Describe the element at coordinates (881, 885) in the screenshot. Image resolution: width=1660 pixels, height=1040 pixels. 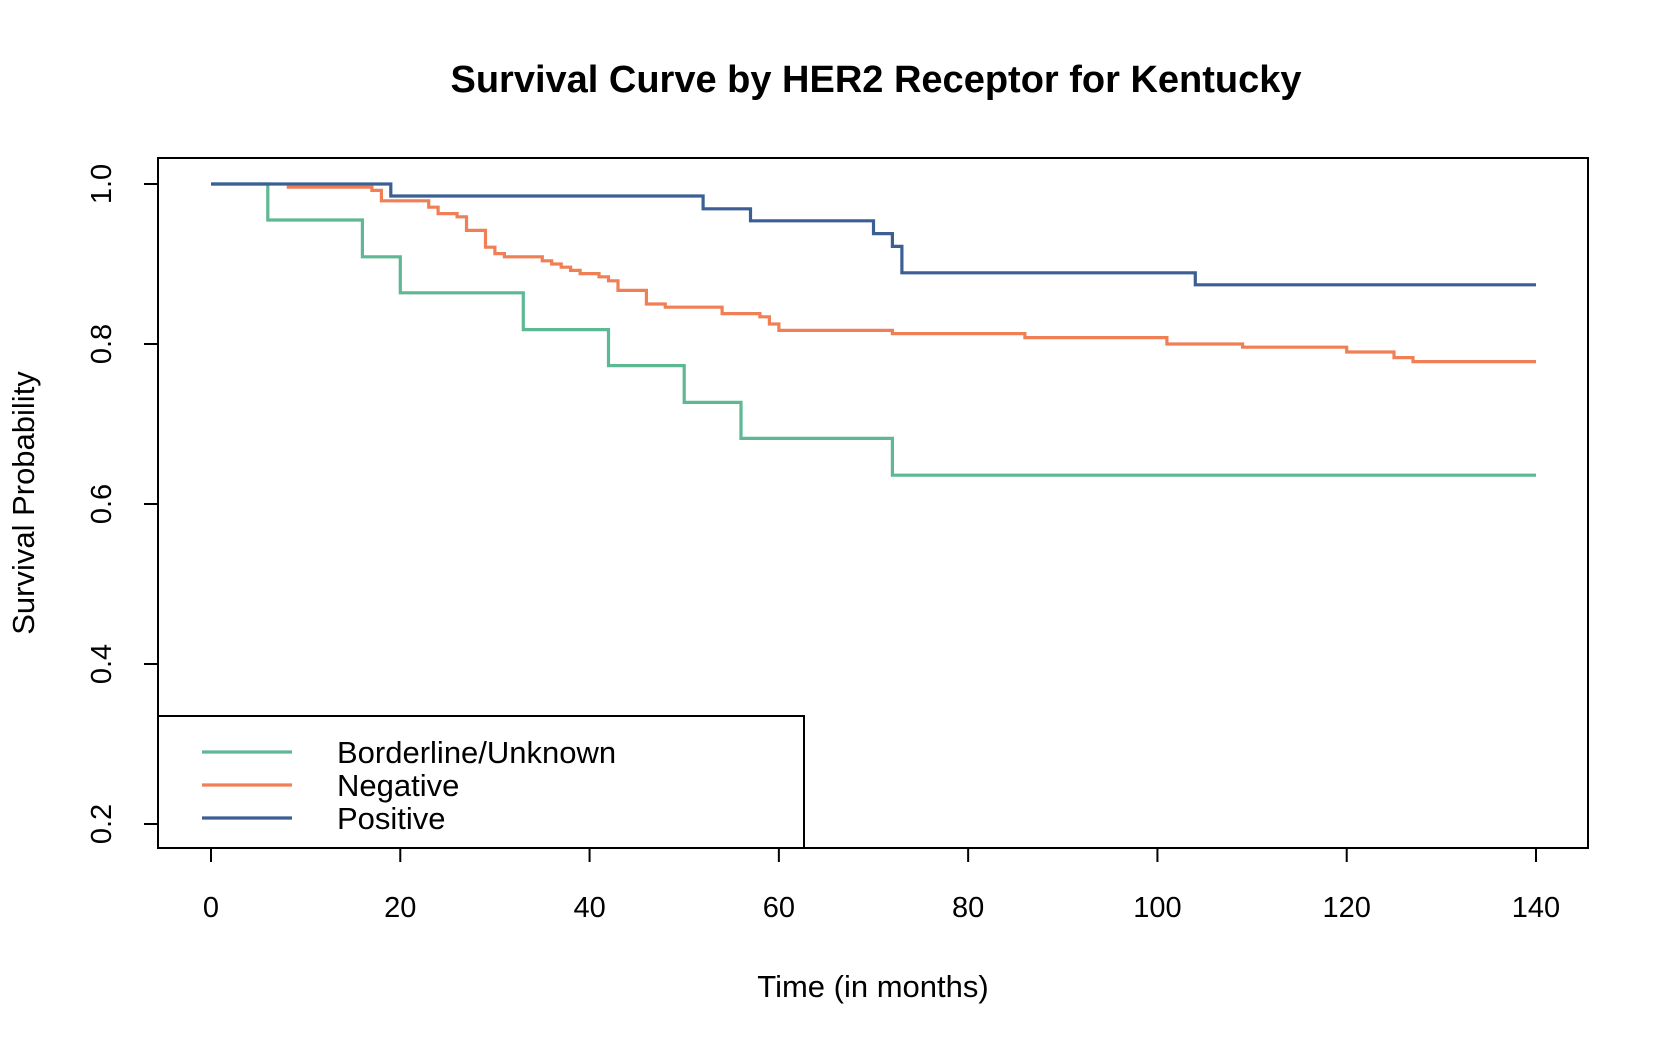
I see `x-axis: 0 20 40 60 80 100 120 140` at that location.